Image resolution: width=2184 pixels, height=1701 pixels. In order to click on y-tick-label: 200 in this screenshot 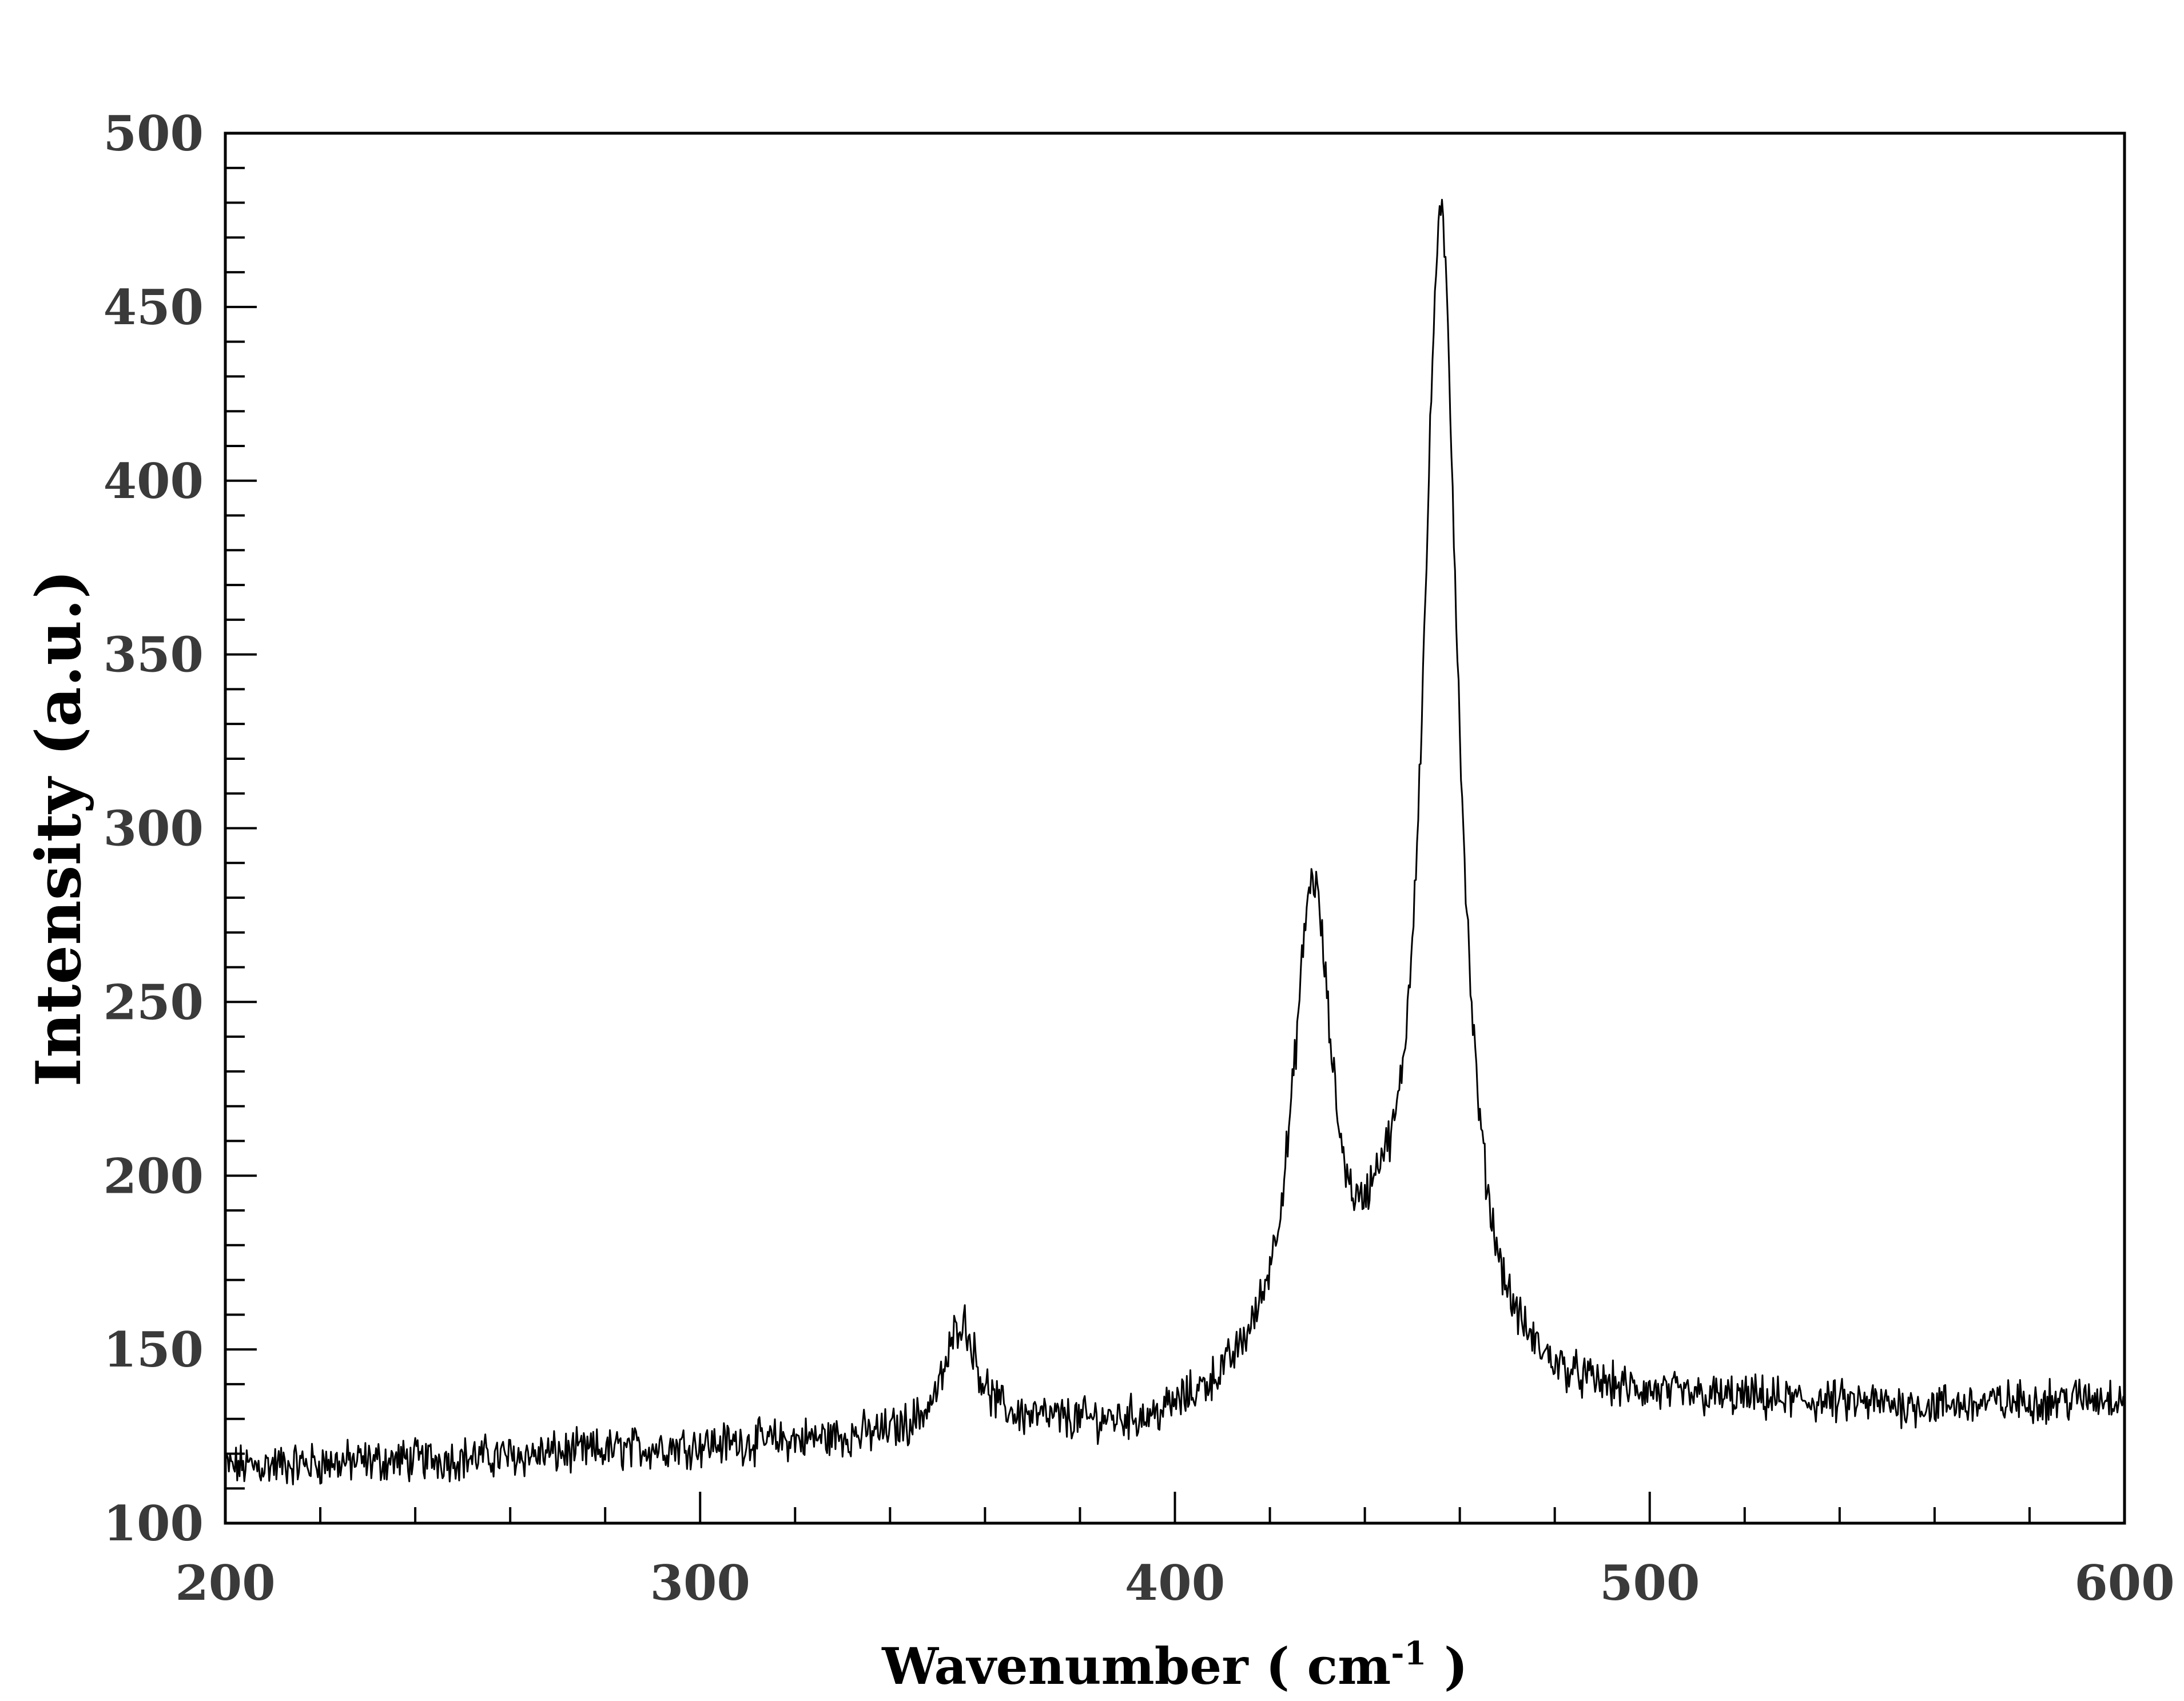, I will do `click(154, 1176)`.